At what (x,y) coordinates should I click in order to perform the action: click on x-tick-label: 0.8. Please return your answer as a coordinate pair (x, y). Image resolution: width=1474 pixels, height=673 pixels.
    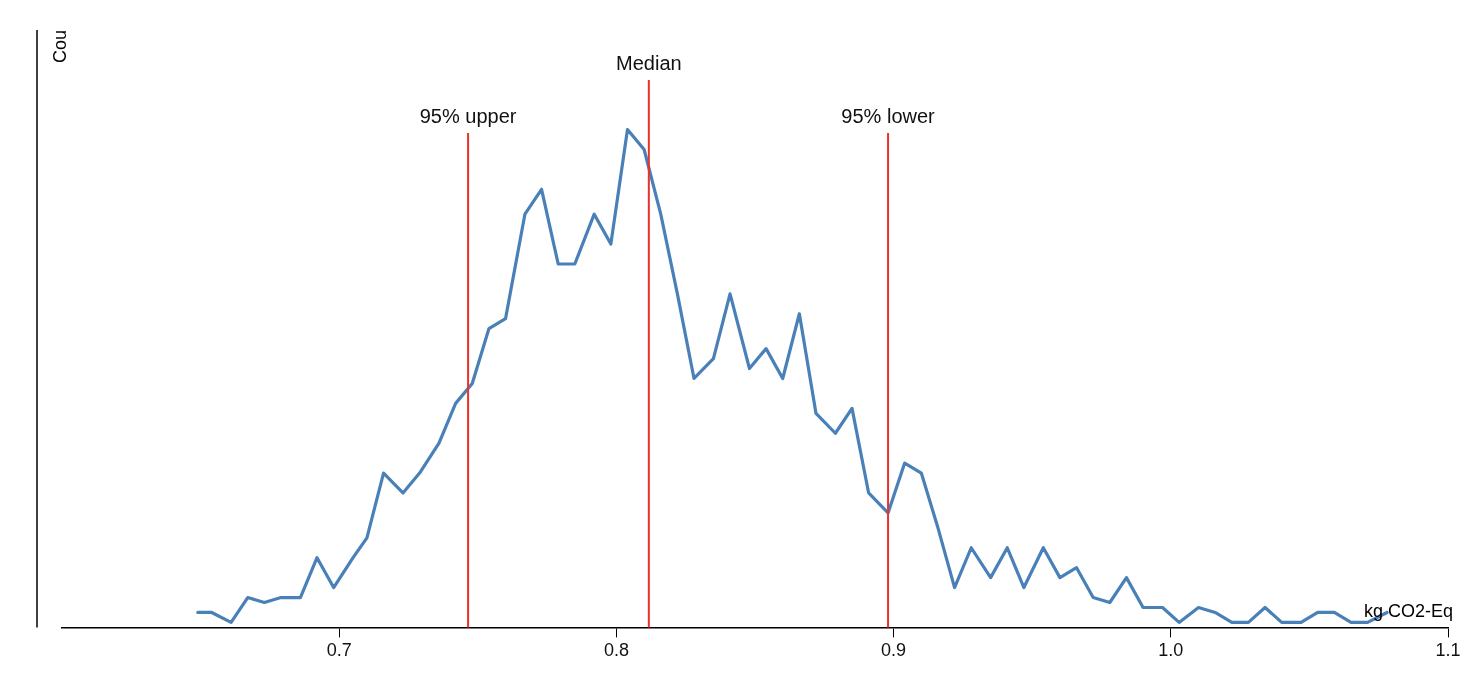
    Looking at the image, I should click on (616, 650).